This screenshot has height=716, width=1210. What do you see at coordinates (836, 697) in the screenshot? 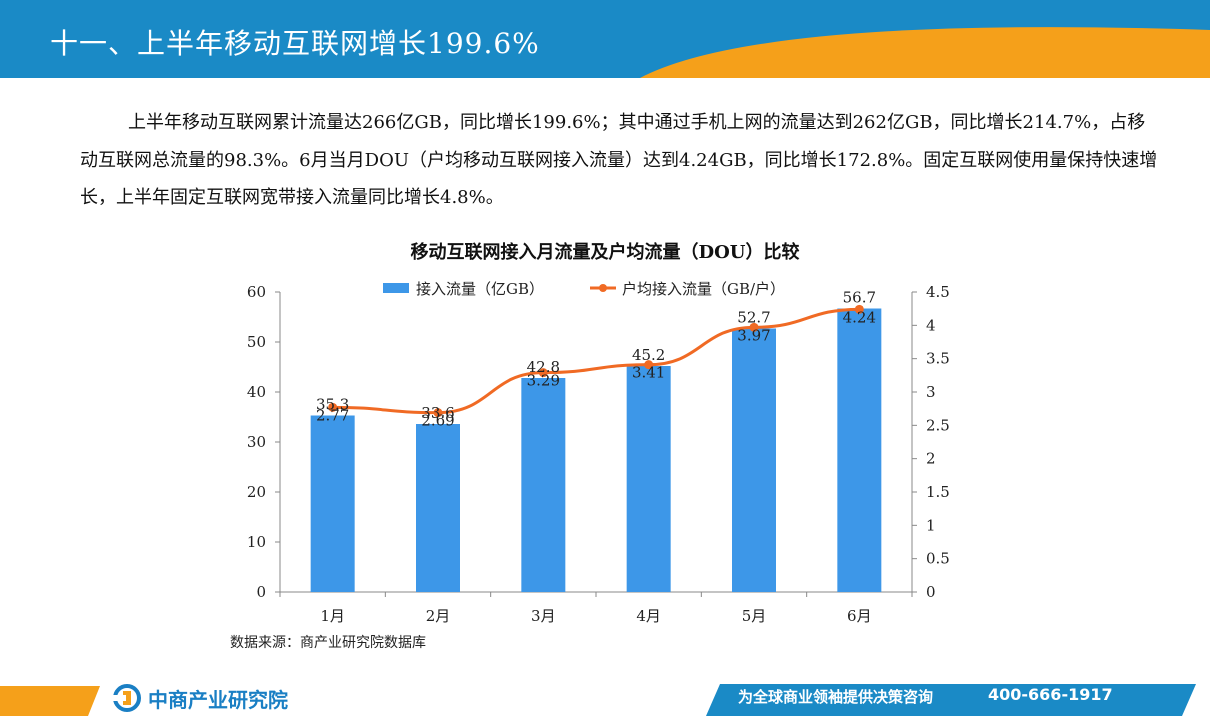
I see `footer-slogan: 为全球商业领袖提供决策咨询` at bounding box center [836, 697].